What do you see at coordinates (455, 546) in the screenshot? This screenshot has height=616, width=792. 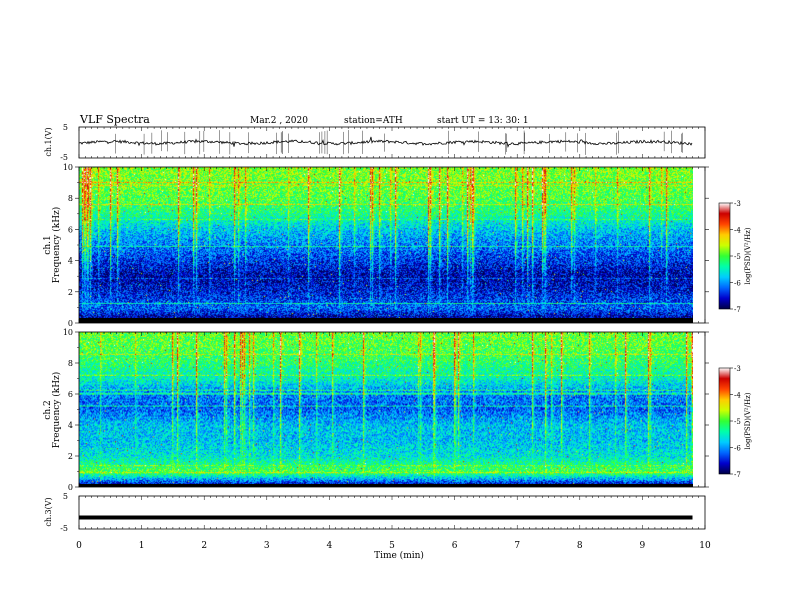 I see `x-tick-label: 6` at bounding box center [455, 546].